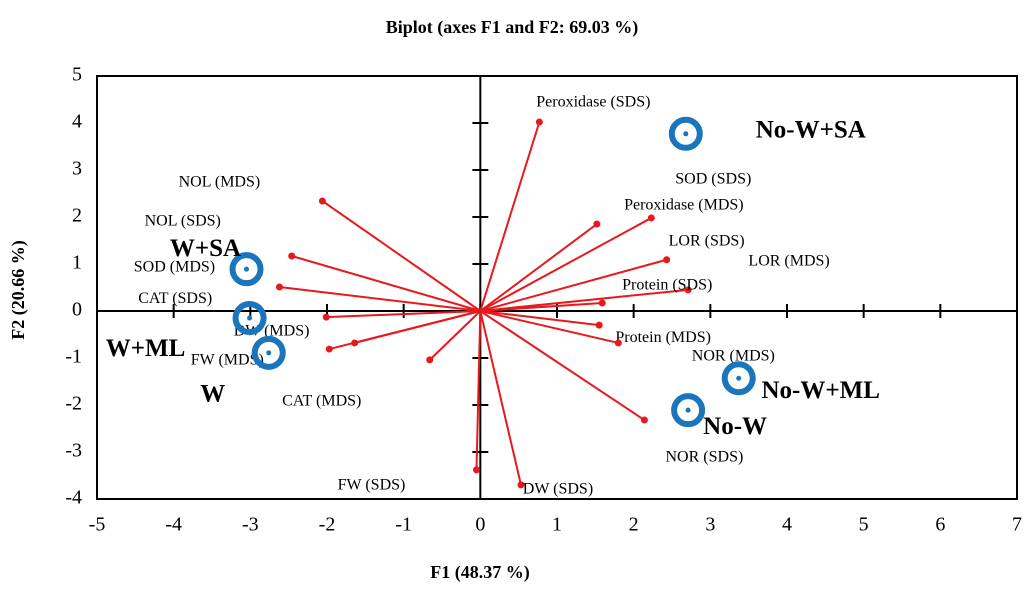  I want to click on y-tick-label: 5, so click(77, 75).